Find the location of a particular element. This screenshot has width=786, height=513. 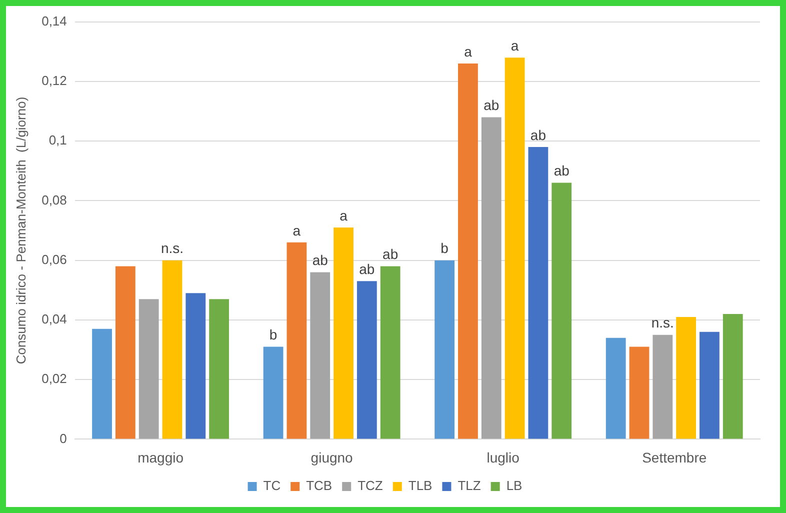

y-tick-label: 0 is located at coordinates (63, 438).